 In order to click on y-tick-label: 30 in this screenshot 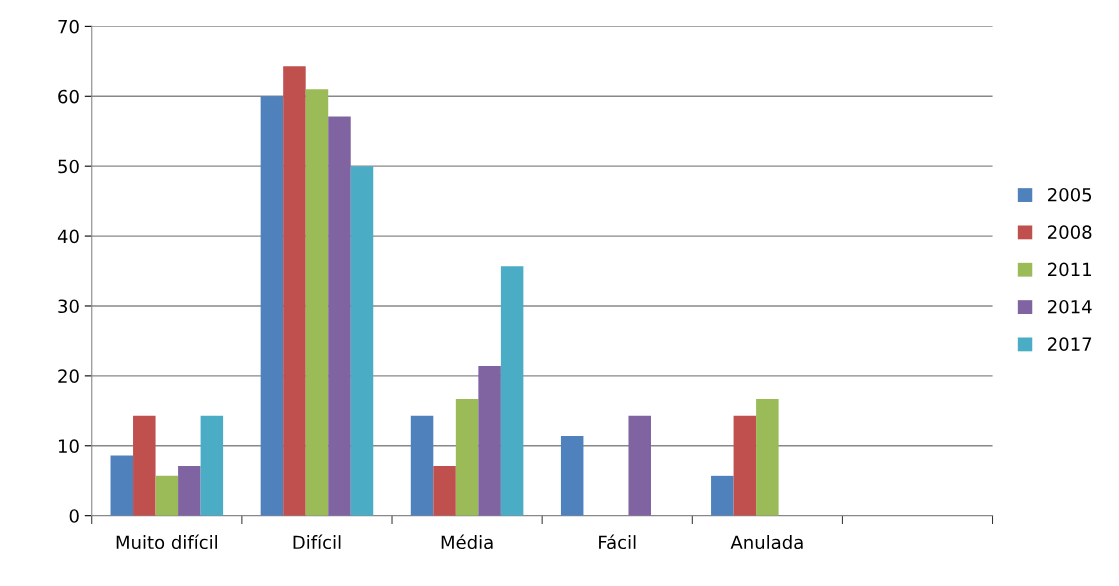, I will do `click(68, 306)`.